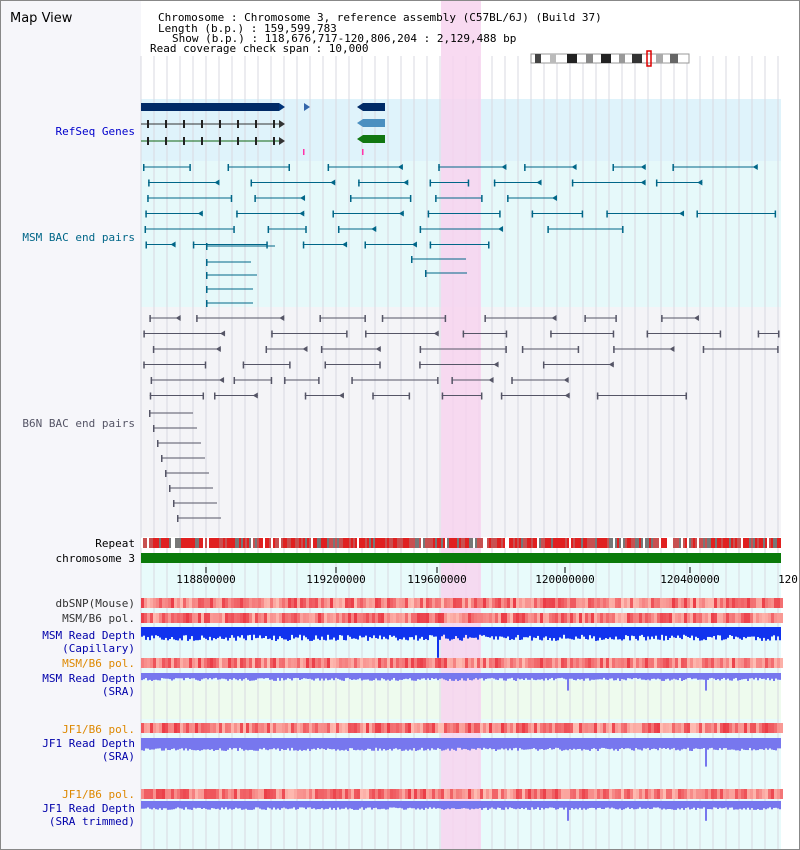 This screenshot has width=800, height=850. I want to click on track-label-msm-pol-2: MSM/B6 pol., so click(98, 663).